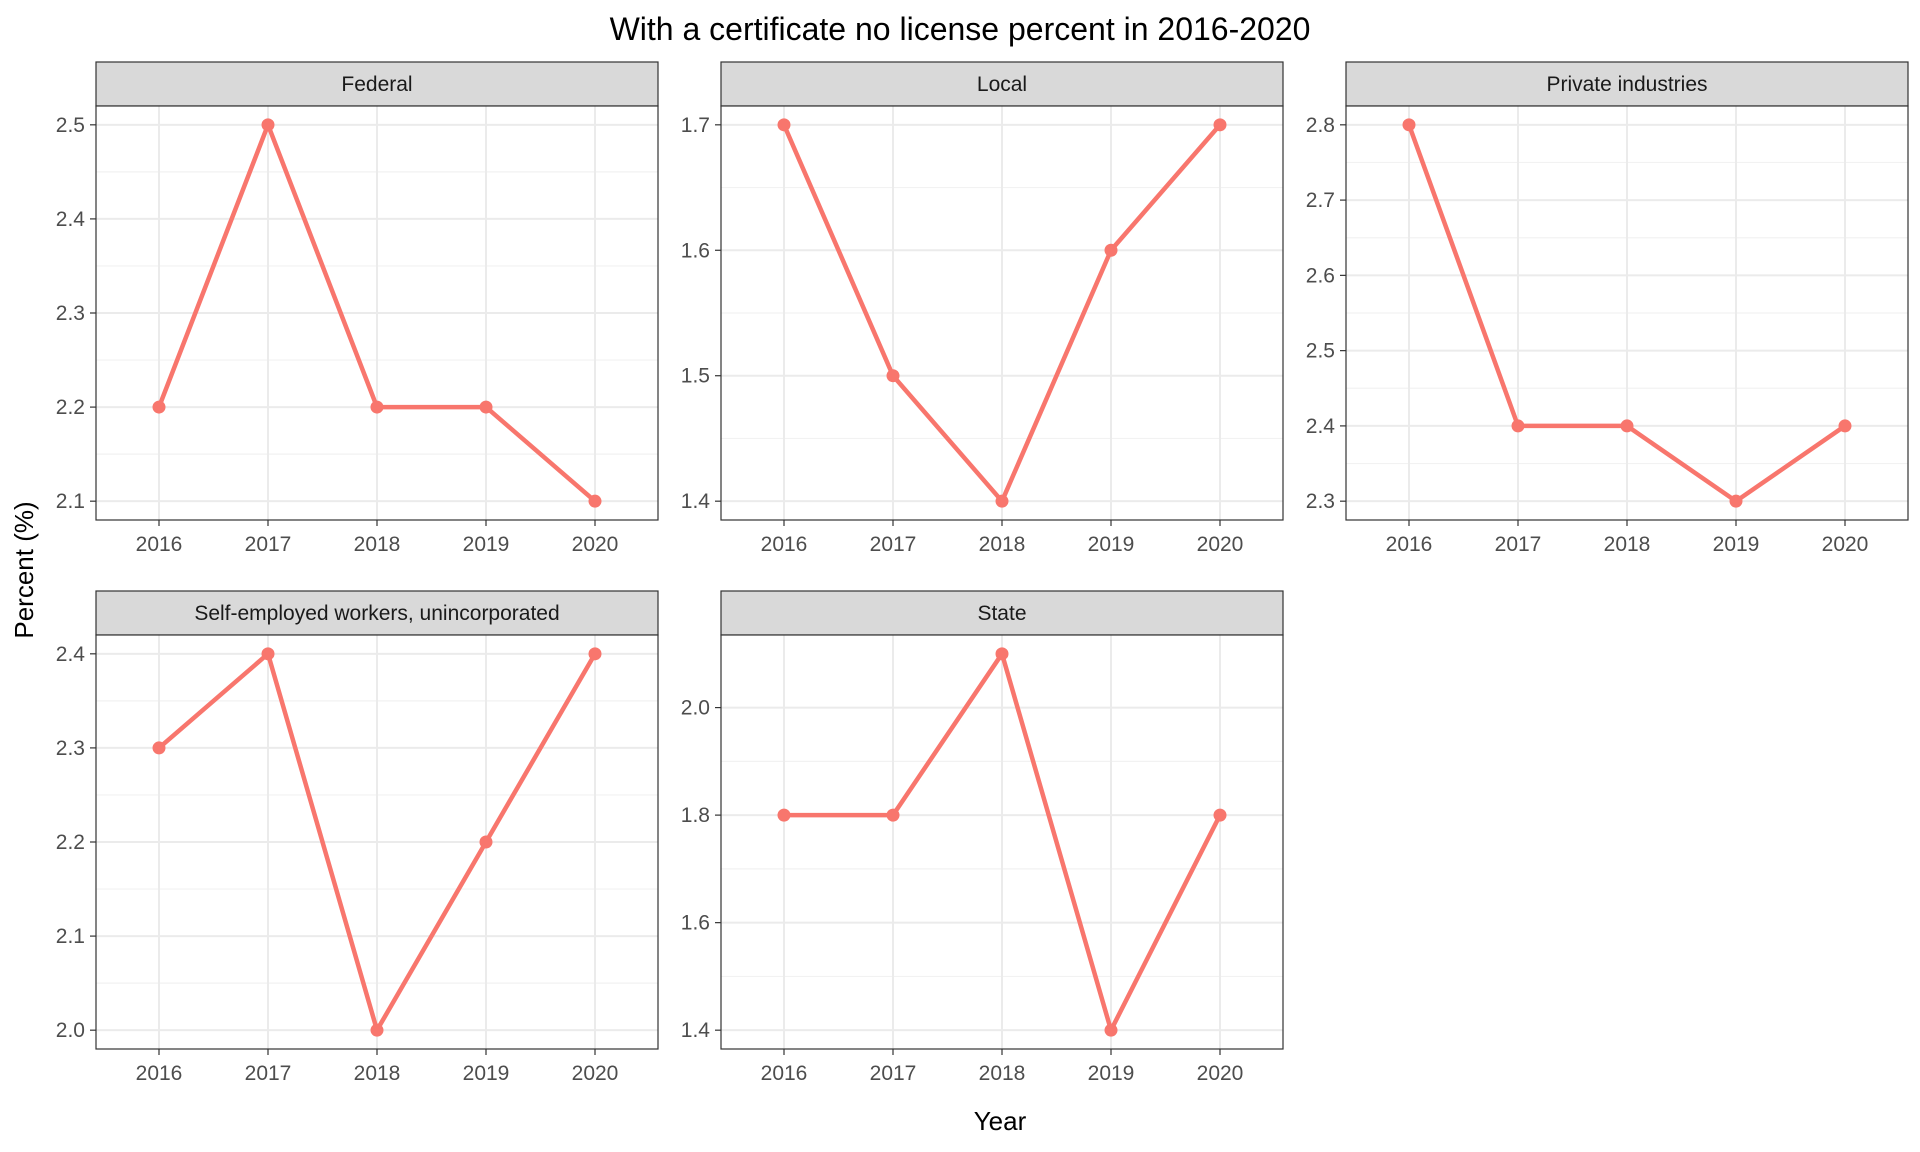 Image resolution: width=1920 pixels, height=1152 pixels. What do you see at coordinates (24, 569) in the screenshot?
I see `y-axis-title: Percent (%)` at bounding box center [24, 569].